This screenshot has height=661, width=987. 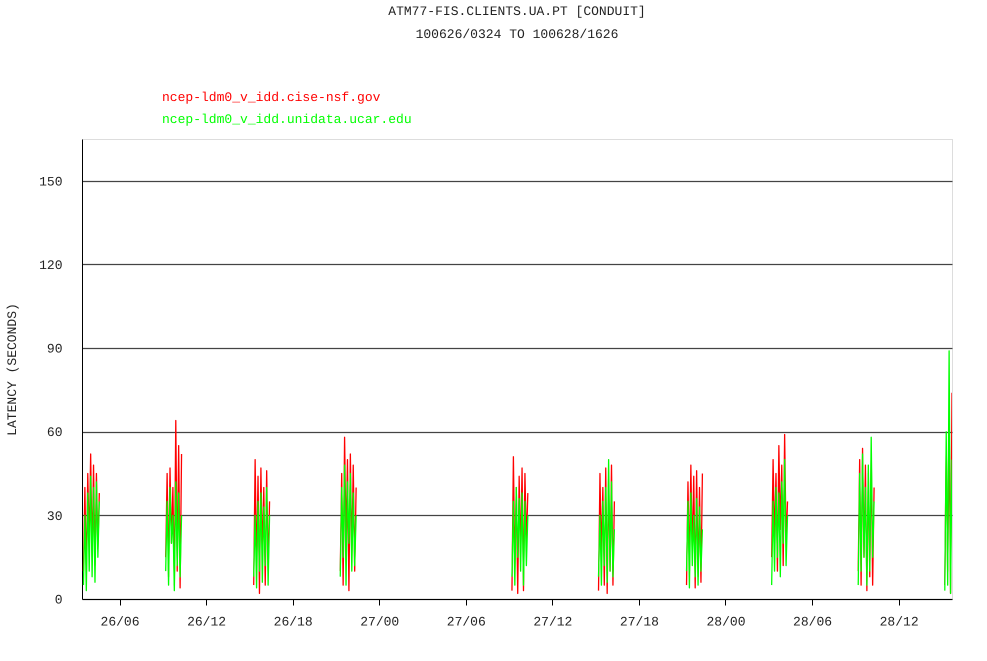 I want to click on x-tick-label: 26/18, so click(x=293, y=622).